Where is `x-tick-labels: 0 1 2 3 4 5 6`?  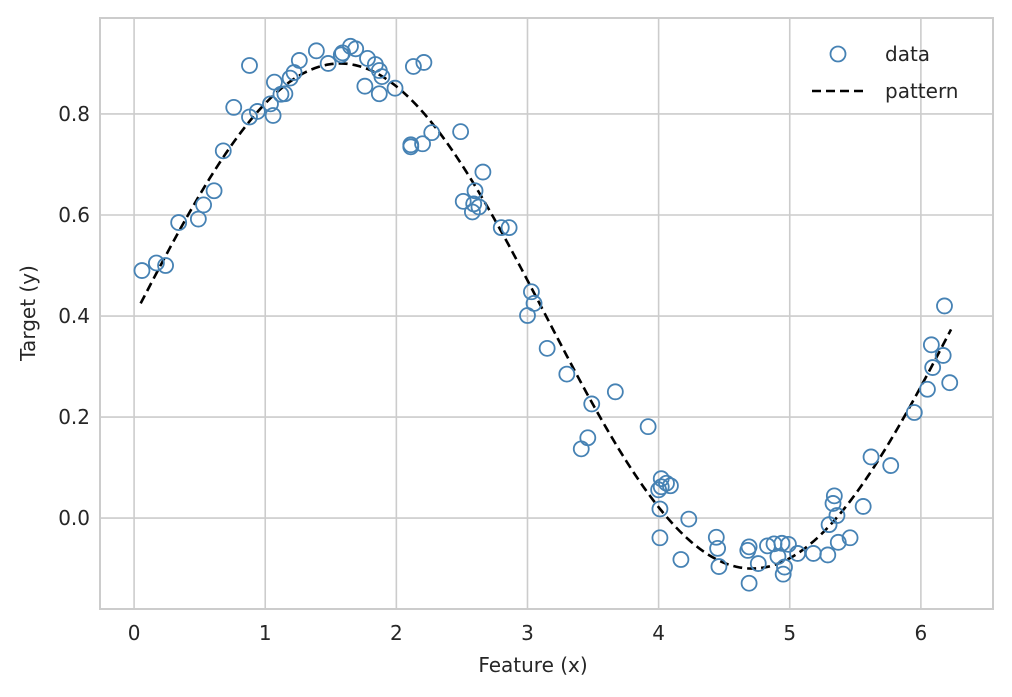 x-tick-labels: 0 1 2 3 4 5 6 is located at coordinates (528, 633).